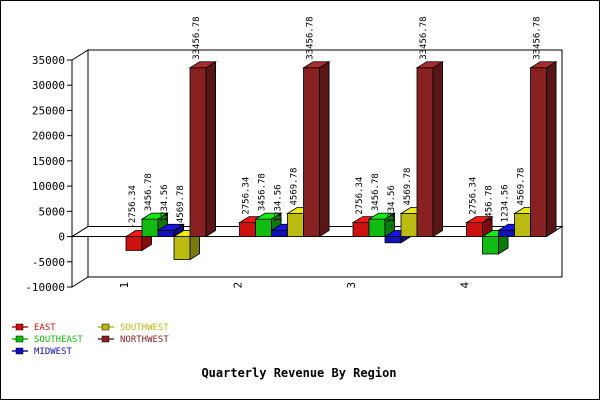  I want to click on y-tick-label: -10000, so click(45, 287).